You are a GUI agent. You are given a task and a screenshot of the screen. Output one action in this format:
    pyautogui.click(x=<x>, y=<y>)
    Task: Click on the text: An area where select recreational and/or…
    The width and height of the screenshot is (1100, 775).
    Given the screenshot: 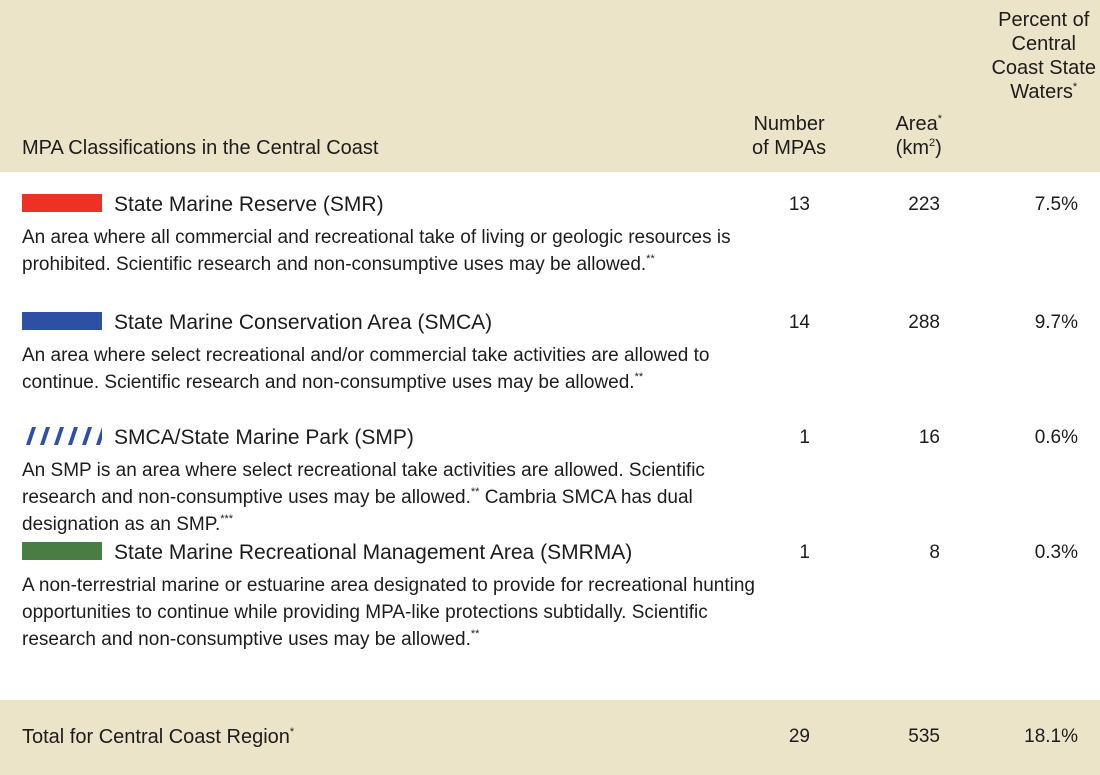 What is the action you would take?
    pyautogui.click(x=366, y=369)
    